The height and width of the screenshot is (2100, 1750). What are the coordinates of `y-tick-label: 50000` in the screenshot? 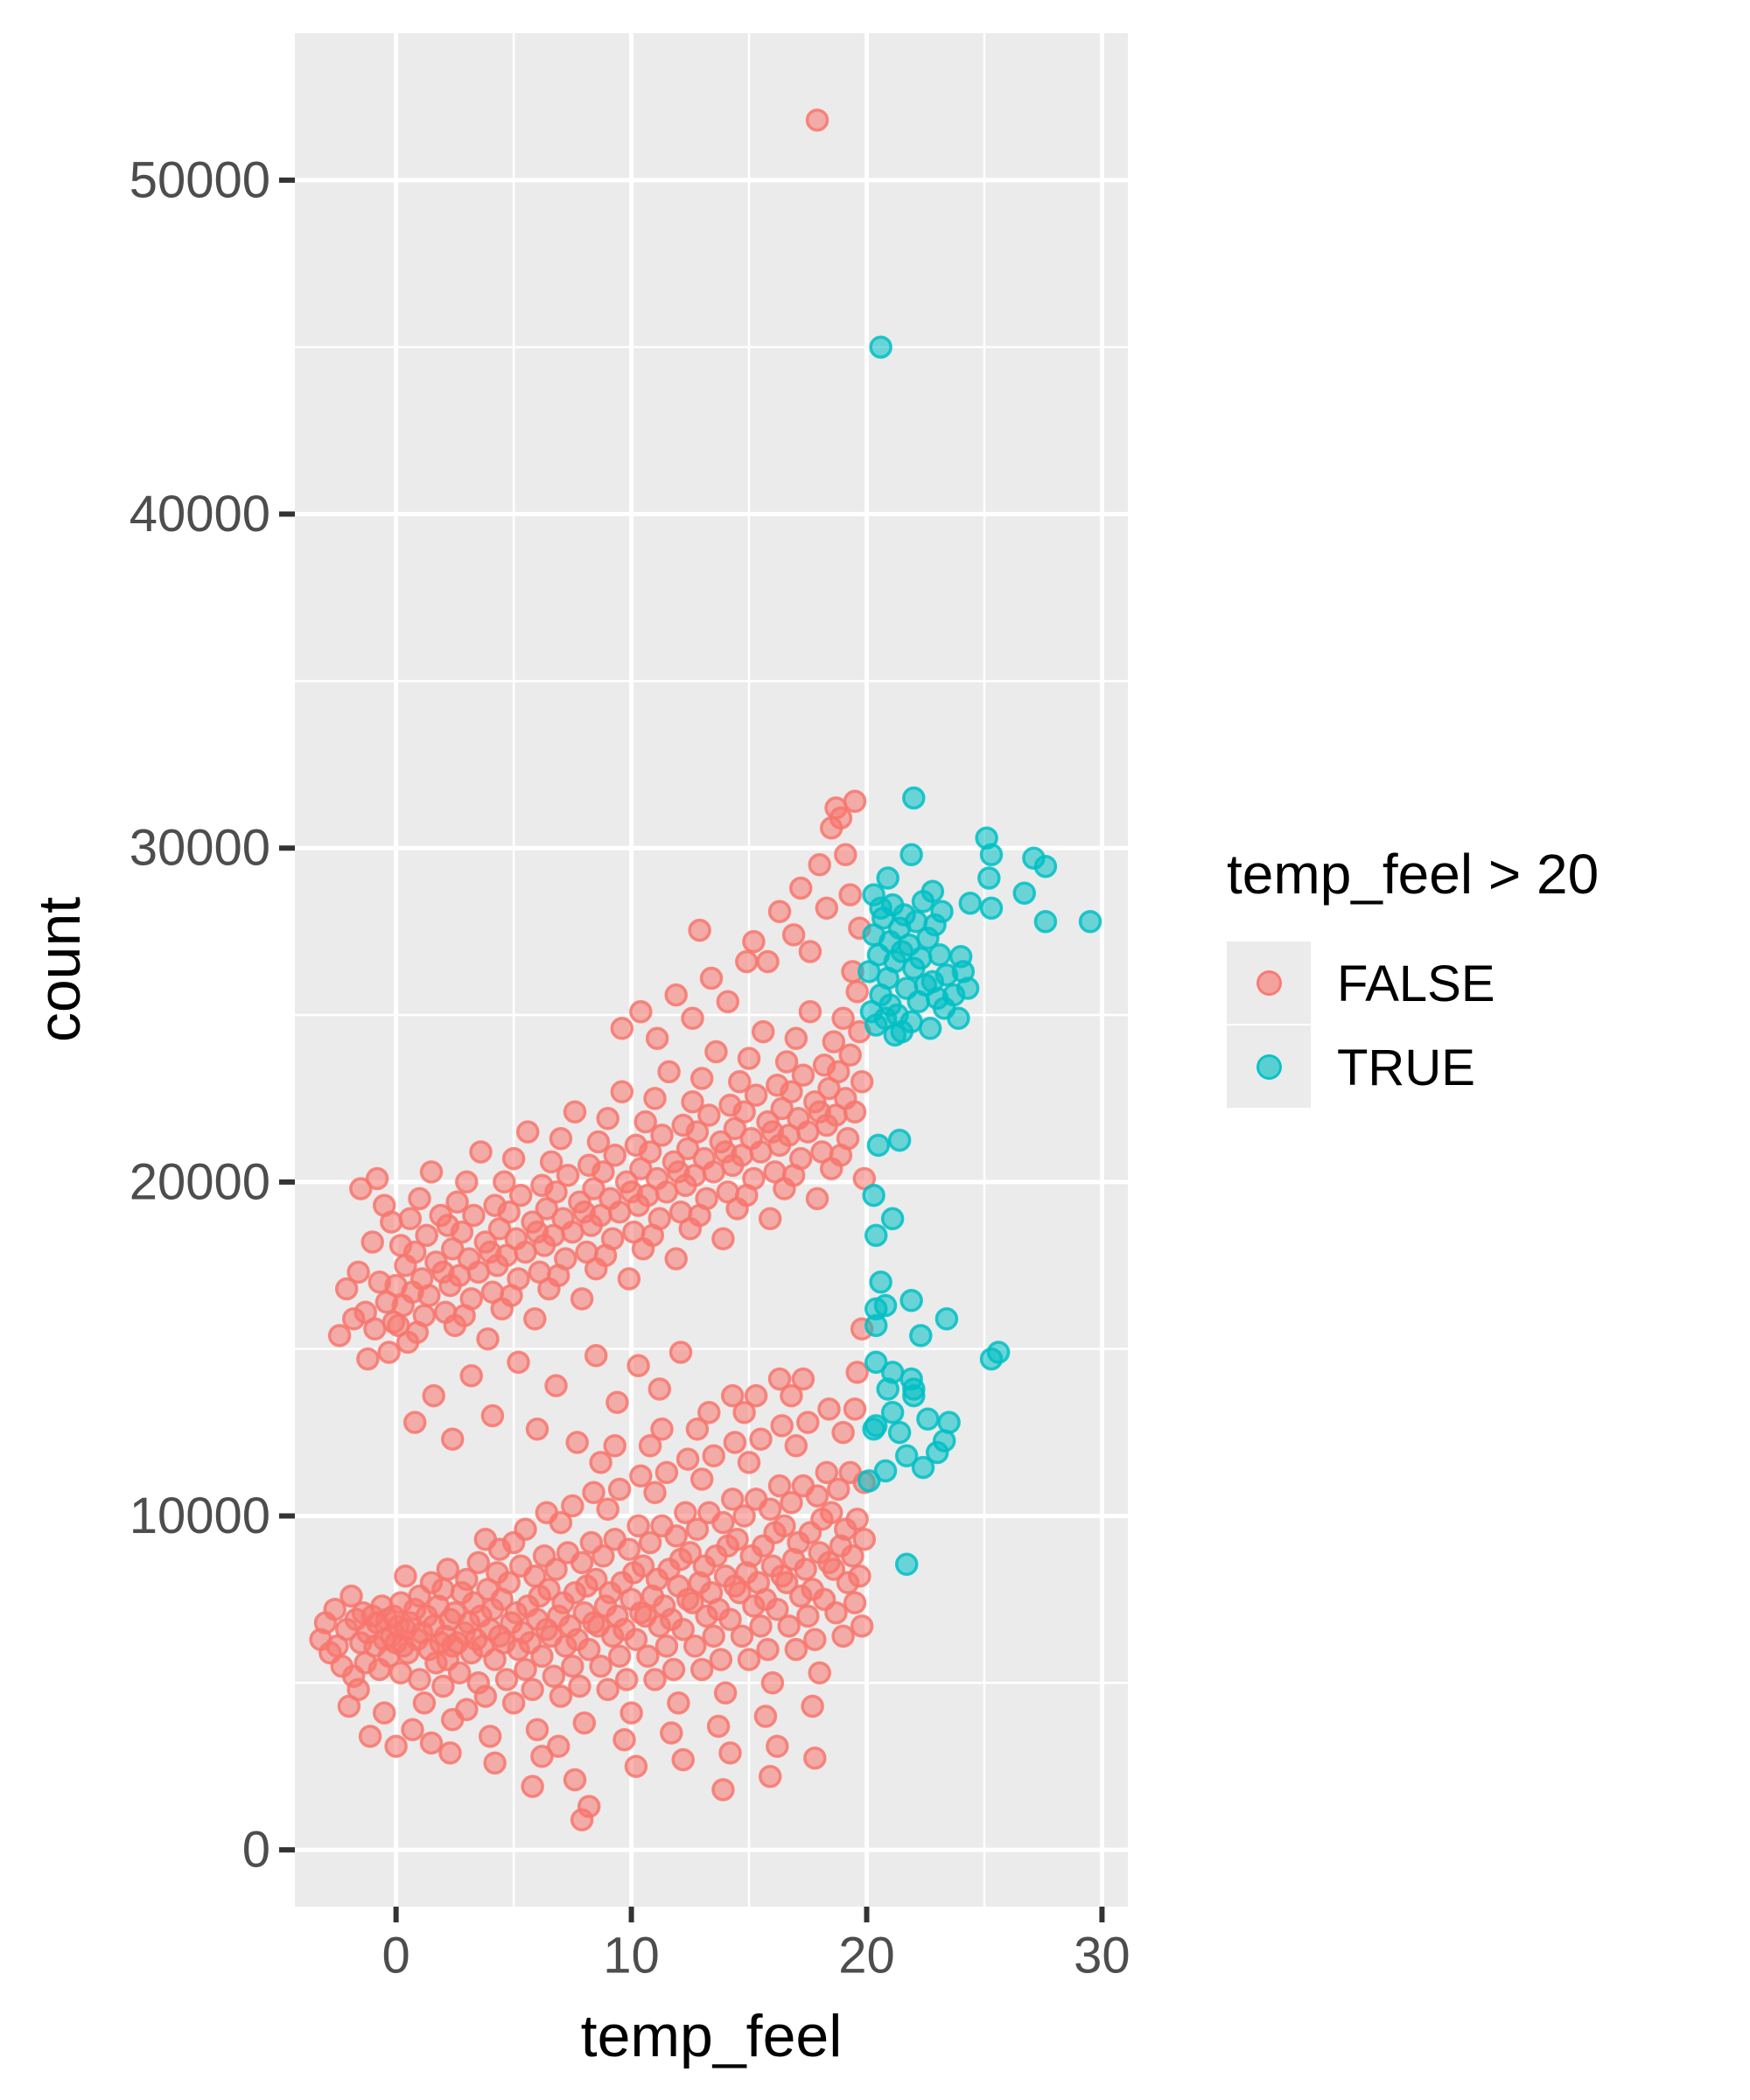 It's located at (200, 179).